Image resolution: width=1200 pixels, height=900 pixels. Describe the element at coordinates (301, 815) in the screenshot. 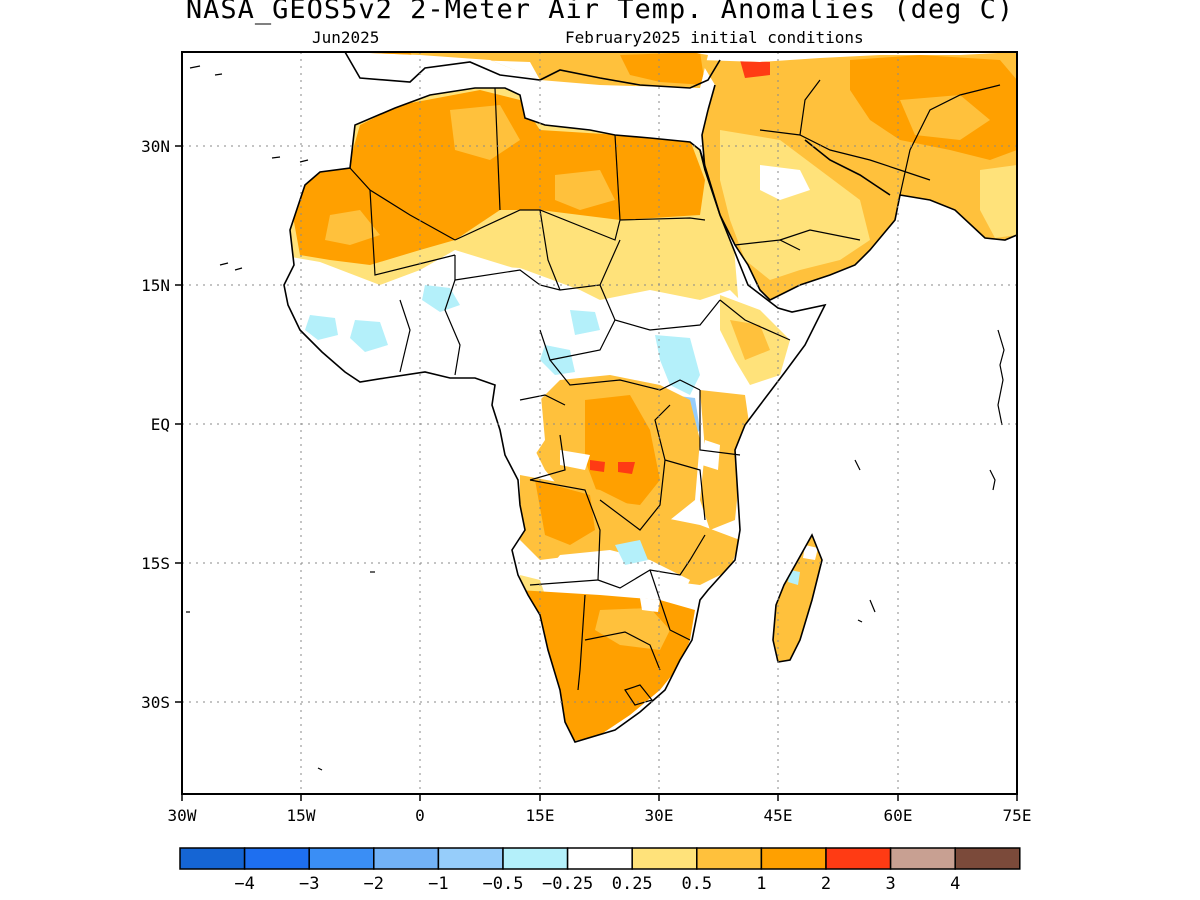

I see `x-tick-label: 15W` at that location.